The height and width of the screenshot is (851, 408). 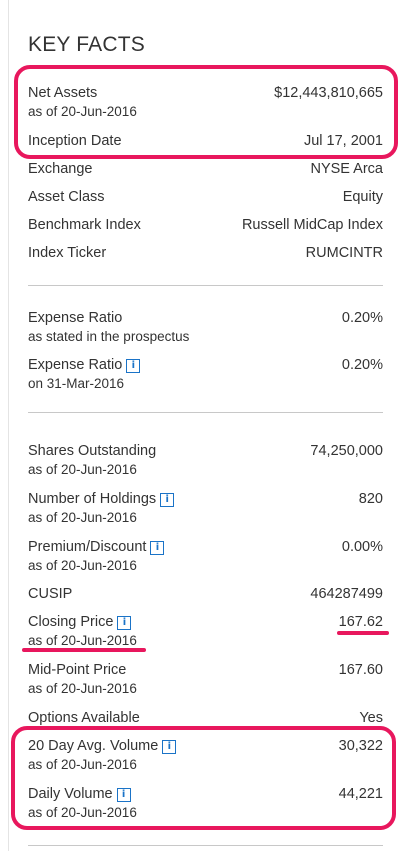 I want to click on fact-value: Russell MidCap Index, so click(x=312, y=225).